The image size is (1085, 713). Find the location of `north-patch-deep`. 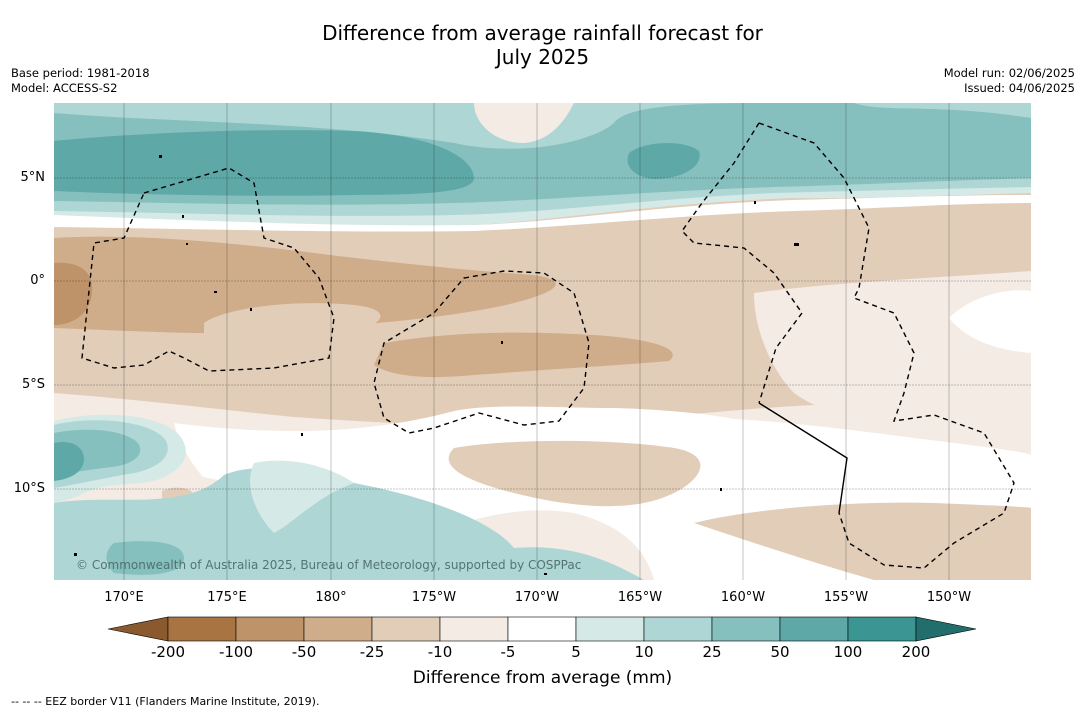

north-patch-deep is located at coordinates (663, 160).